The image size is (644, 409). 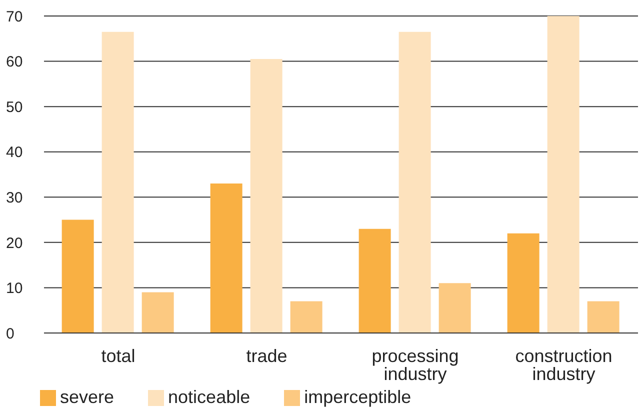 I want to click on y-tick-label: 40, so click(x=14, y=153).